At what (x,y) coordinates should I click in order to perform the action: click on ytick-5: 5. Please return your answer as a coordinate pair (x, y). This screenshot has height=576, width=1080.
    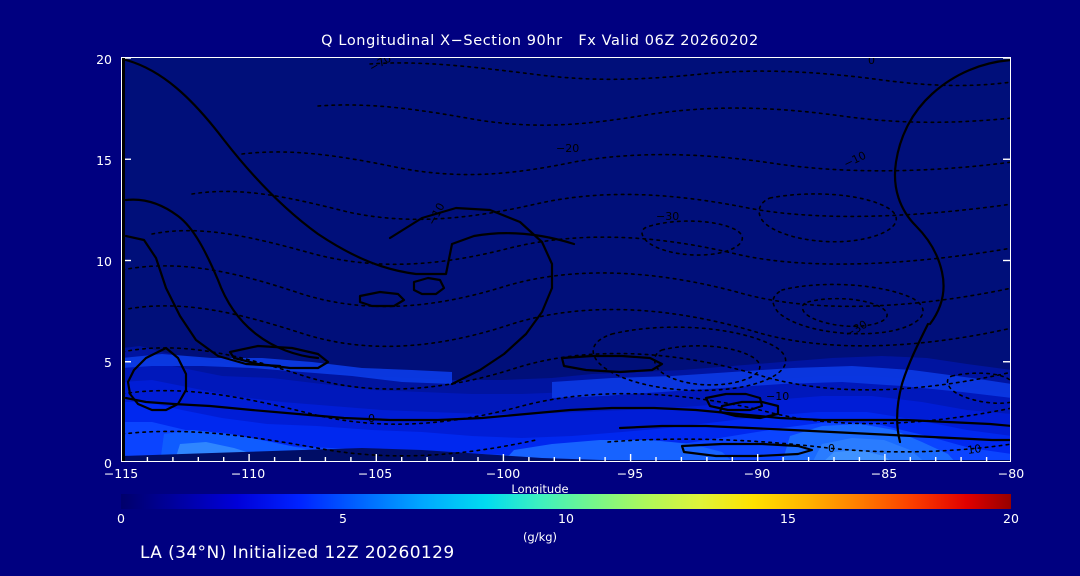
    Looking at the image, I should click on (108, 362).